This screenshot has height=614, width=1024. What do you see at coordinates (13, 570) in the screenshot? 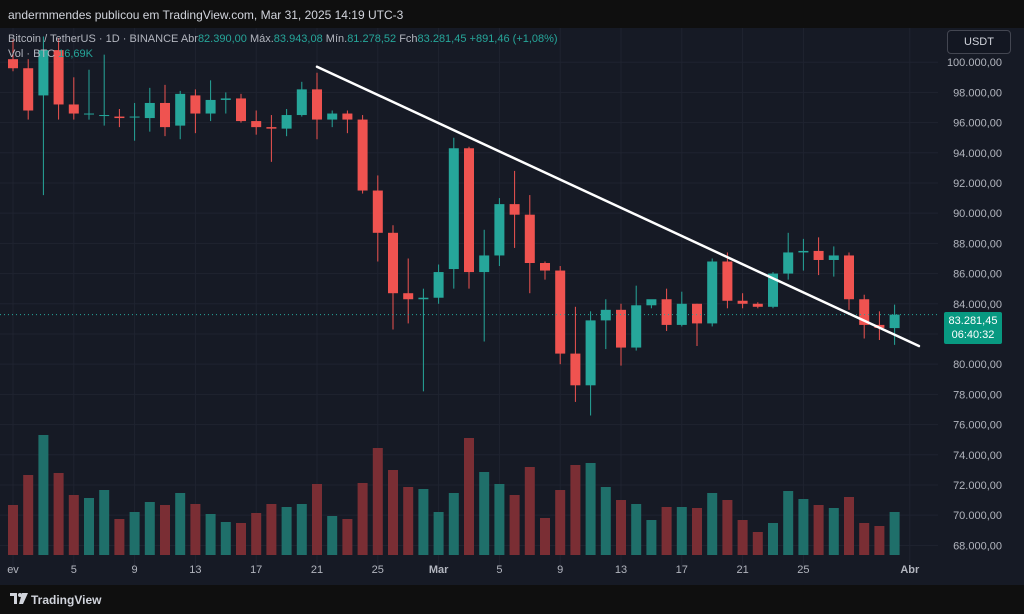
I see `x-tick-label: ev` at bounding box center [13, 570].